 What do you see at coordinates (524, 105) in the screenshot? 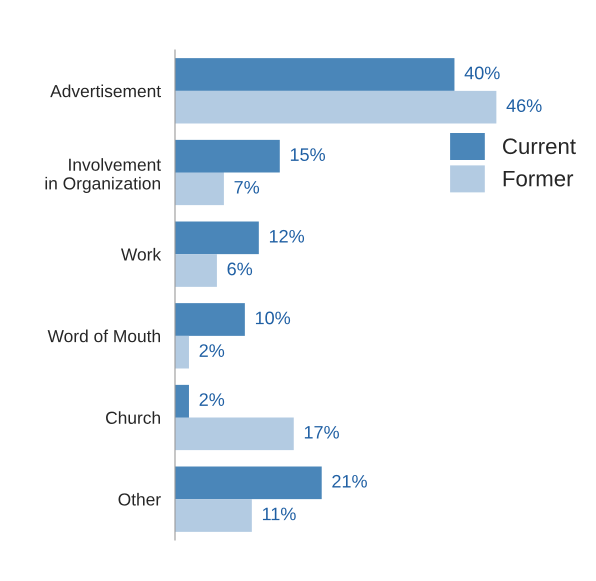
I see `data-label: 46%` at bounding box center [524, 105].